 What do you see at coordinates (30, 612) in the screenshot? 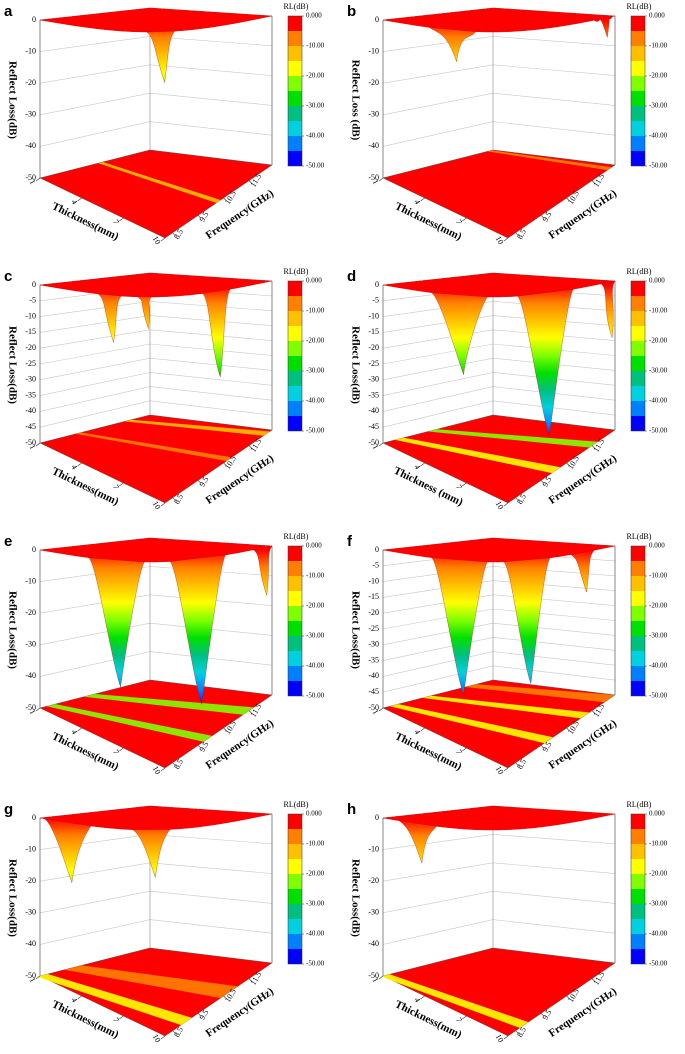
I see `z-tick-label: -20` at bounding box center [30, 612].